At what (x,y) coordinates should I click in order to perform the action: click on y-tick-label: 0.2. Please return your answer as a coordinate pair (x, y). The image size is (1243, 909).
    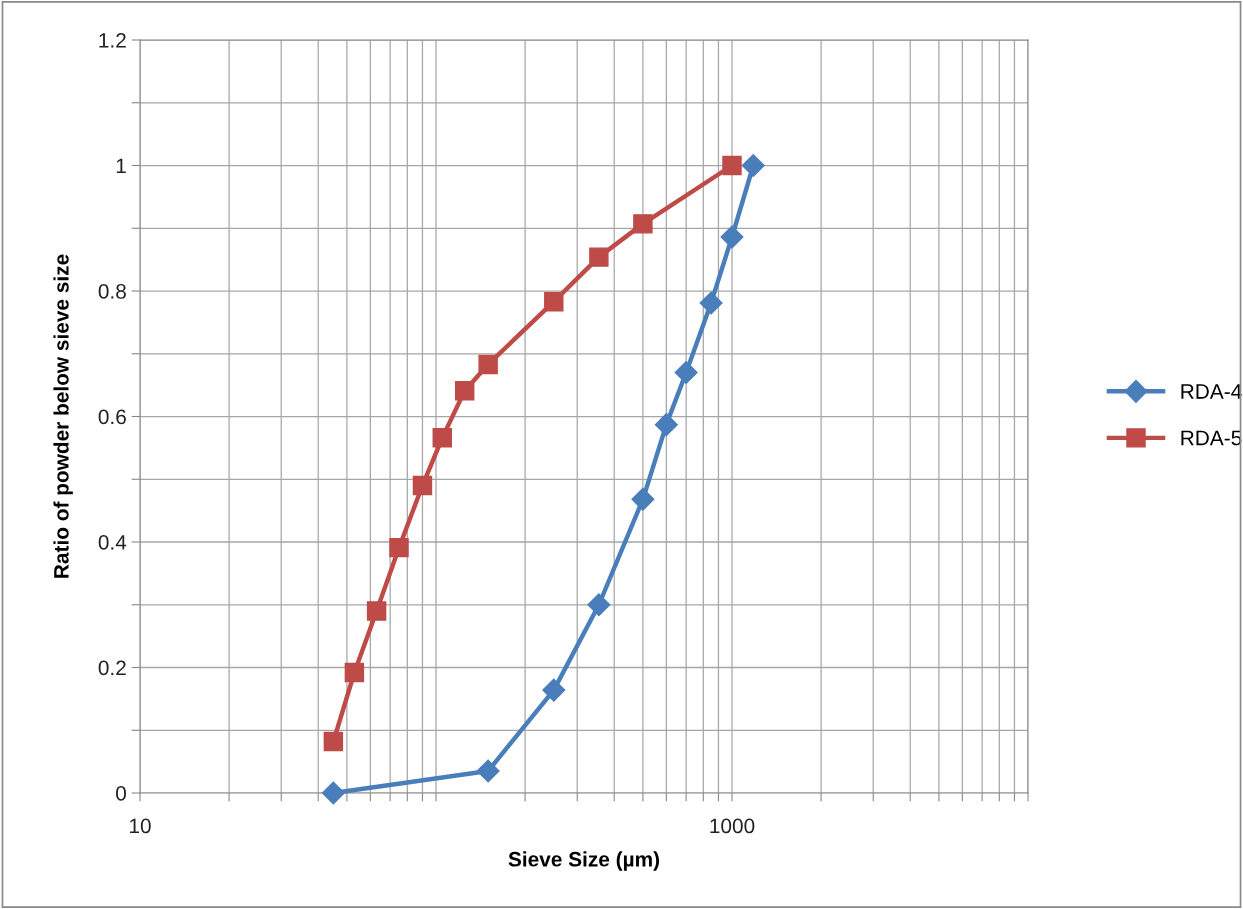
    Looking at the image, I should click on (112, 668).